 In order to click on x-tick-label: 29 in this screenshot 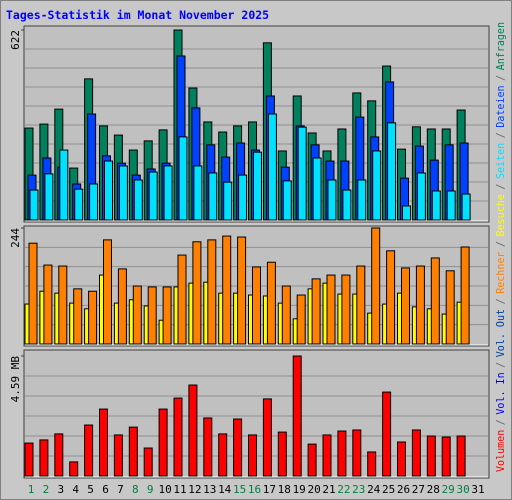, I will do `click(448, 489)`.